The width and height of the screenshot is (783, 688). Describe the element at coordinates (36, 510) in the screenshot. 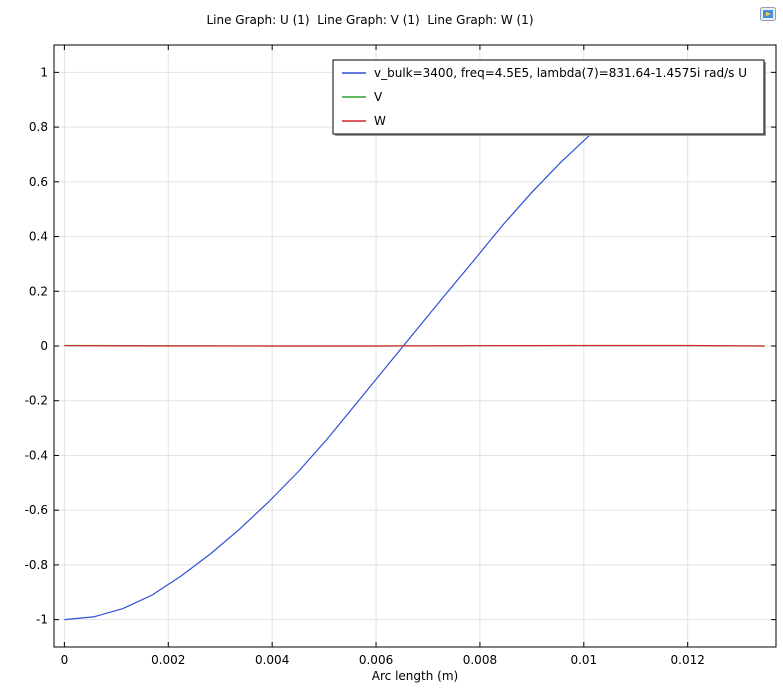

I see `y-tick-label: -0.6` at that location.